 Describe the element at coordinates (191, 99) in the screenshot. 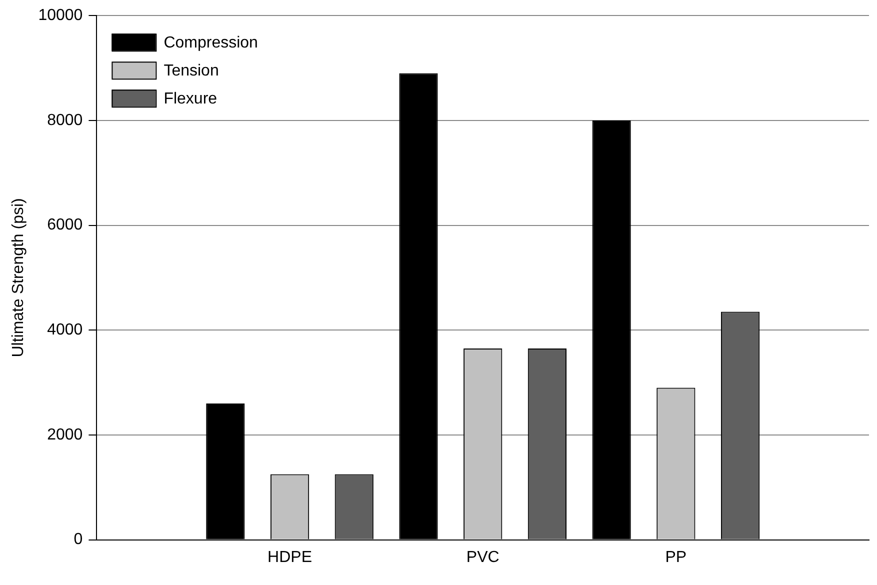

I see `legend-label: Flexure` at that location.